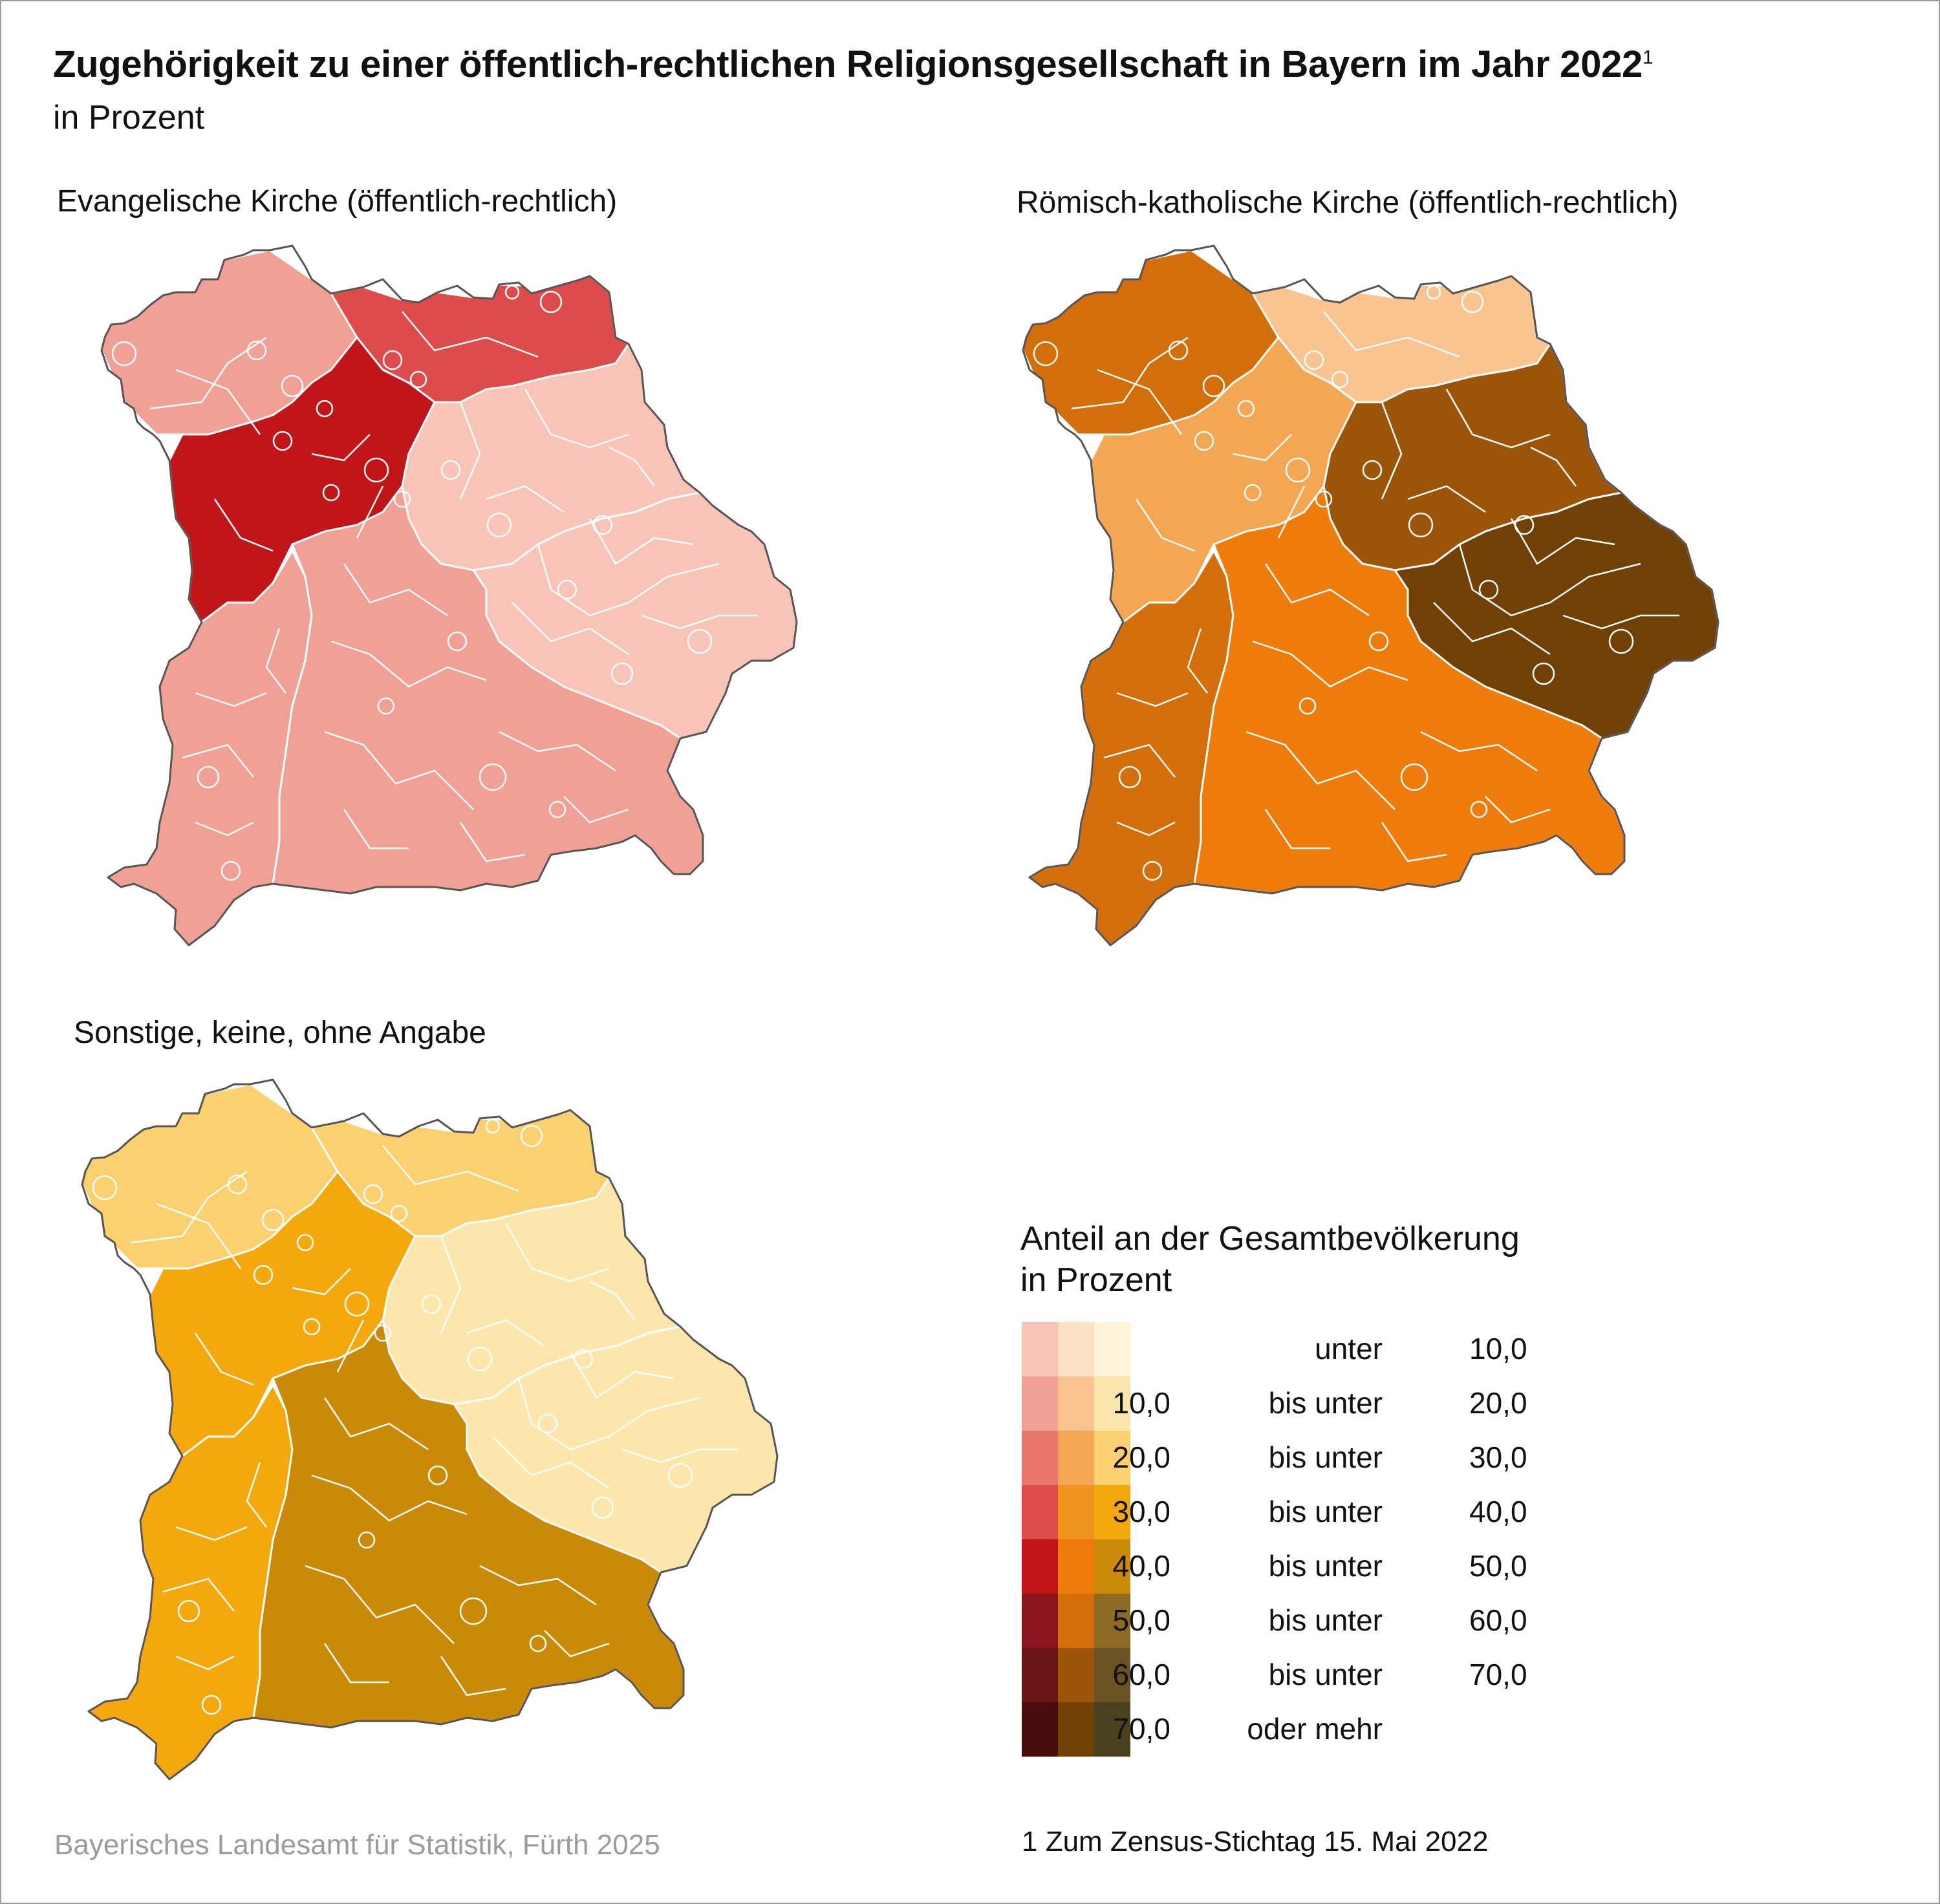 Image resolution: width=1940 pixels, height=1904 pixels. Describe the element at coordinates (1315, 1729) in the screenshot. I see `legend-connector: oder mehr` at that location.